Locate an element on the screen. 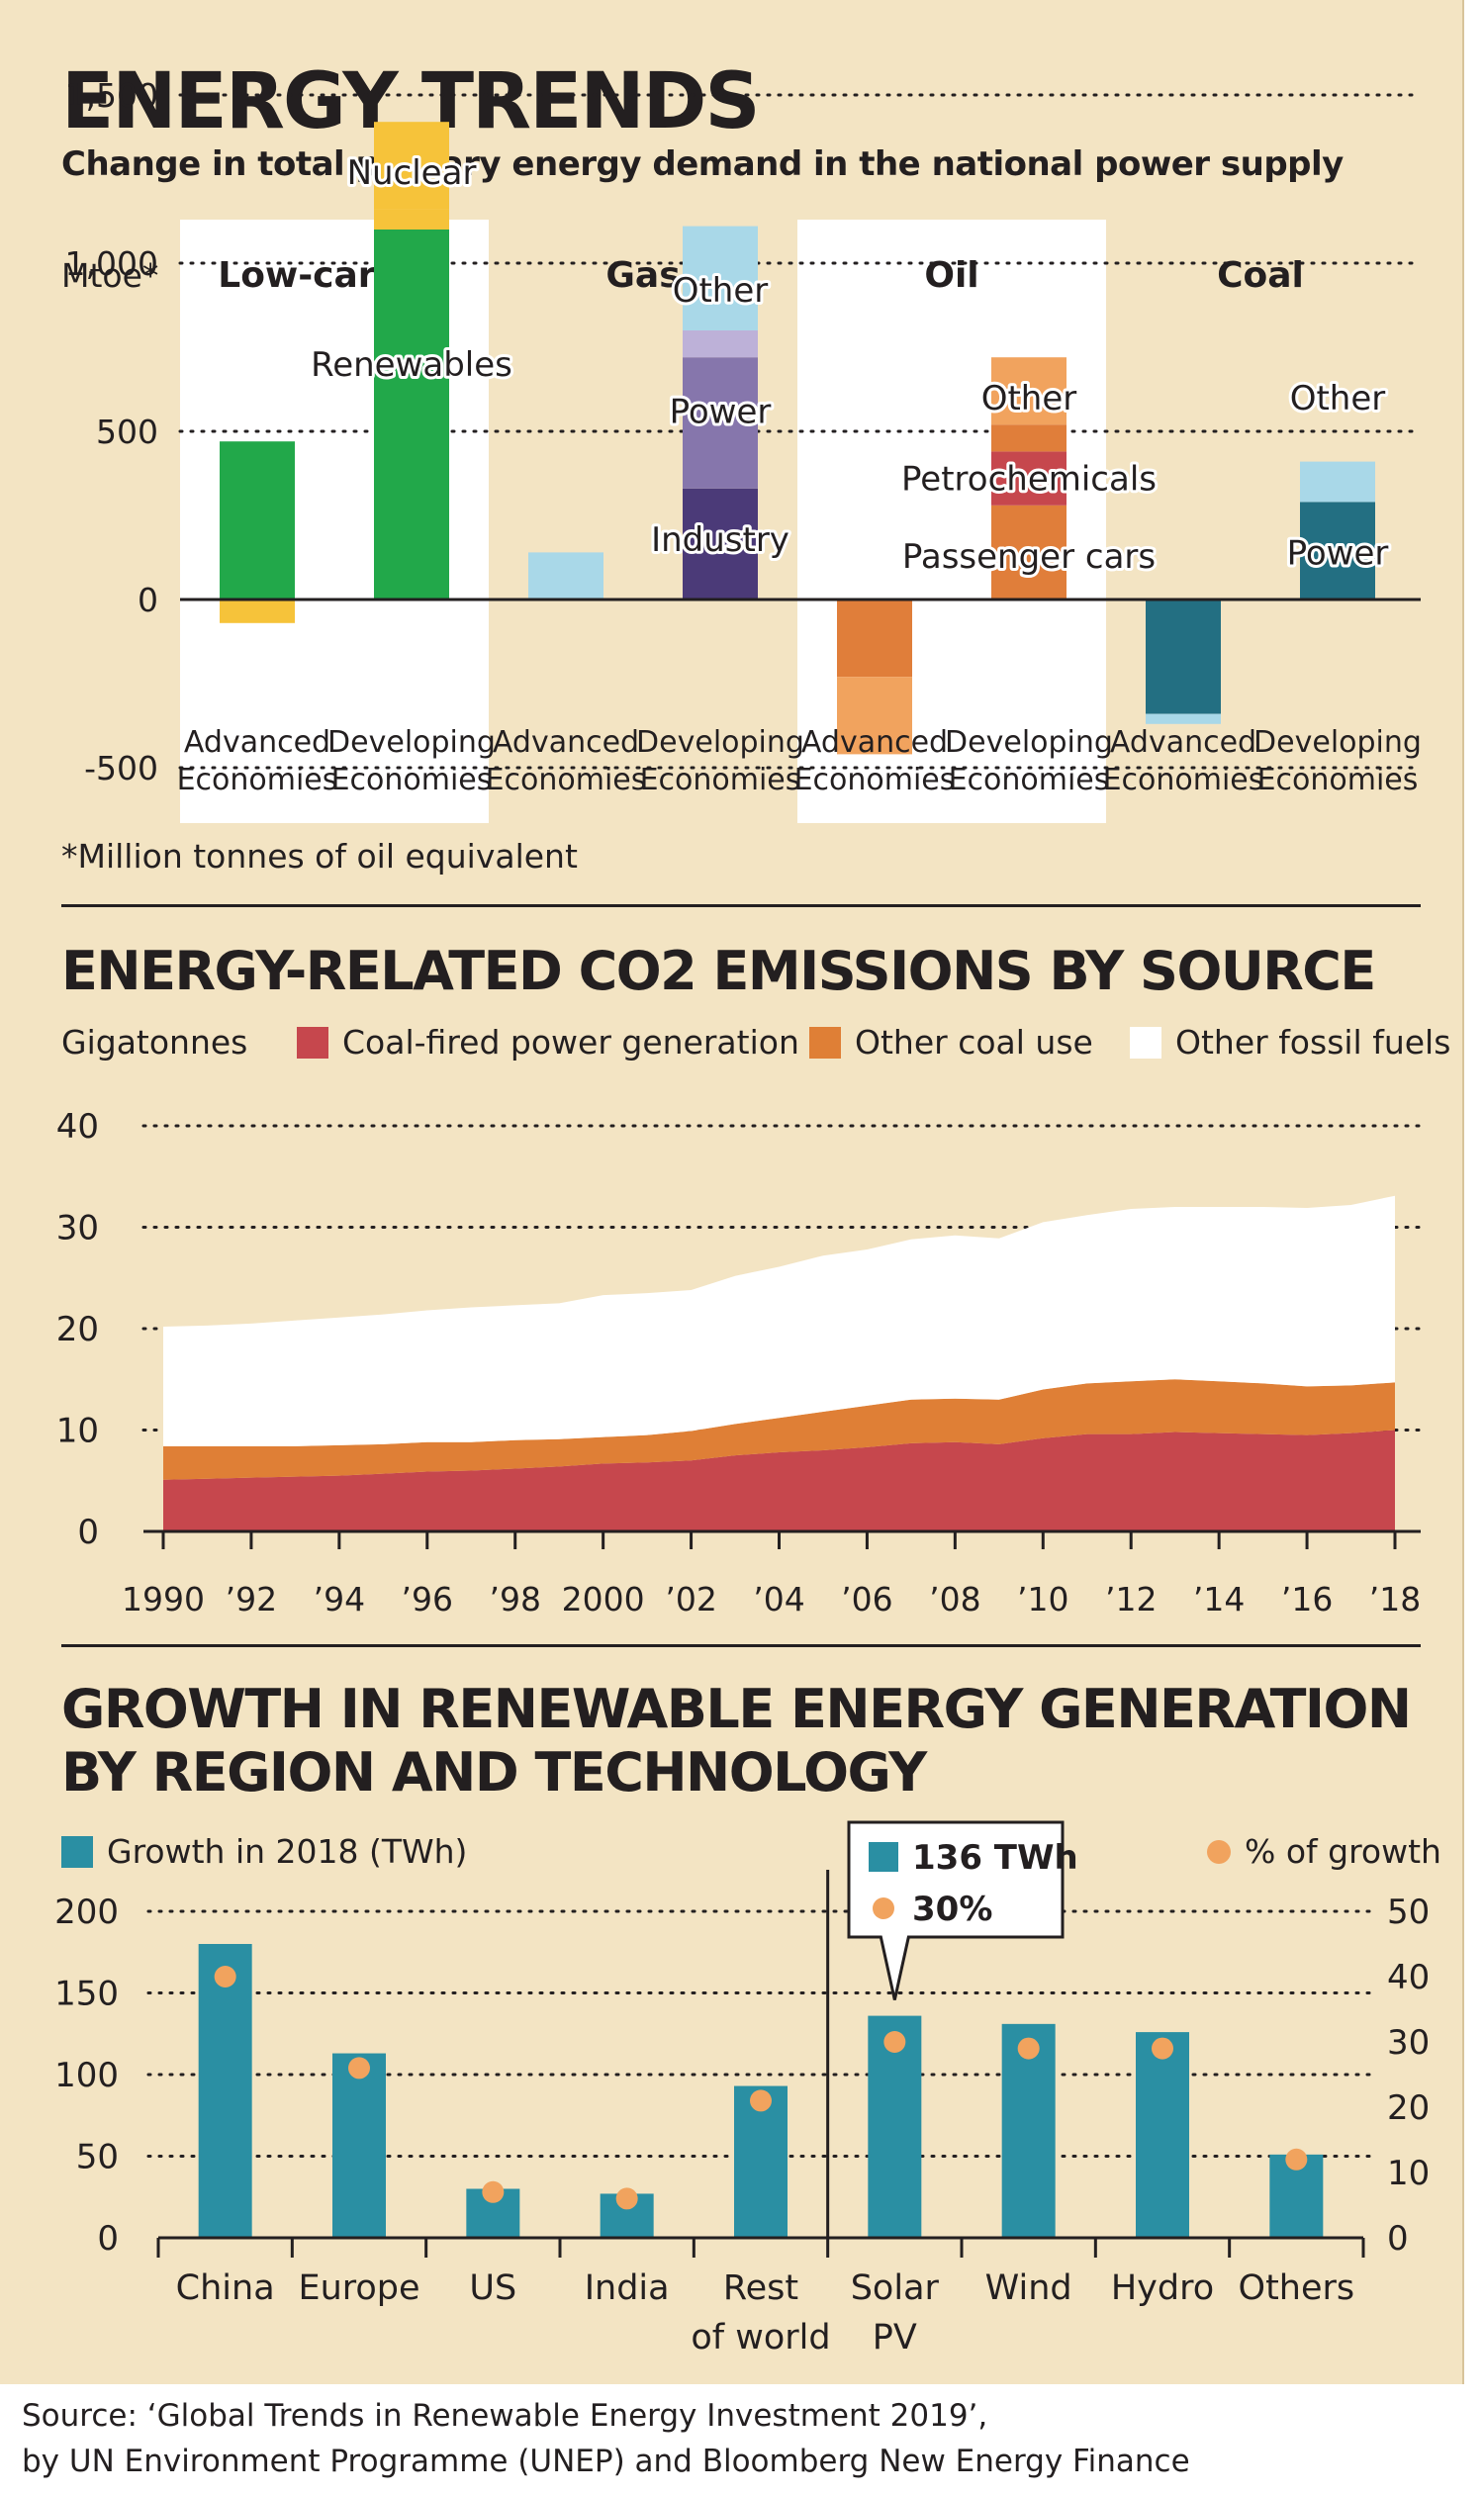 This screenshot has height=2496, width=1484. y-tick-label: 40 is located at coordinates (77, 1127).